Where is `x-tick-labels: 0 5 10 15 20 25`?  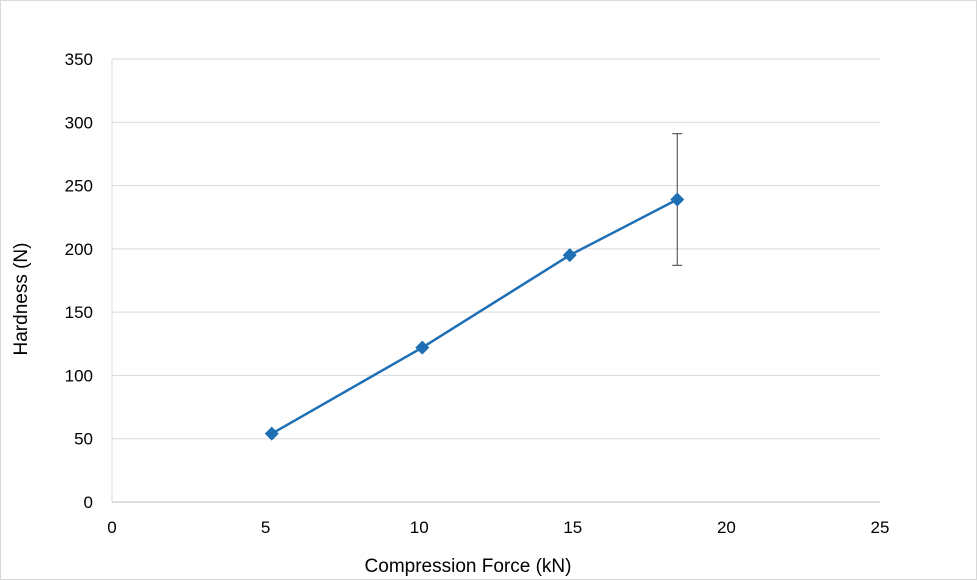 x-tick-labels: 0 5 10 15 20 25 is located at coordinates (498, 527).